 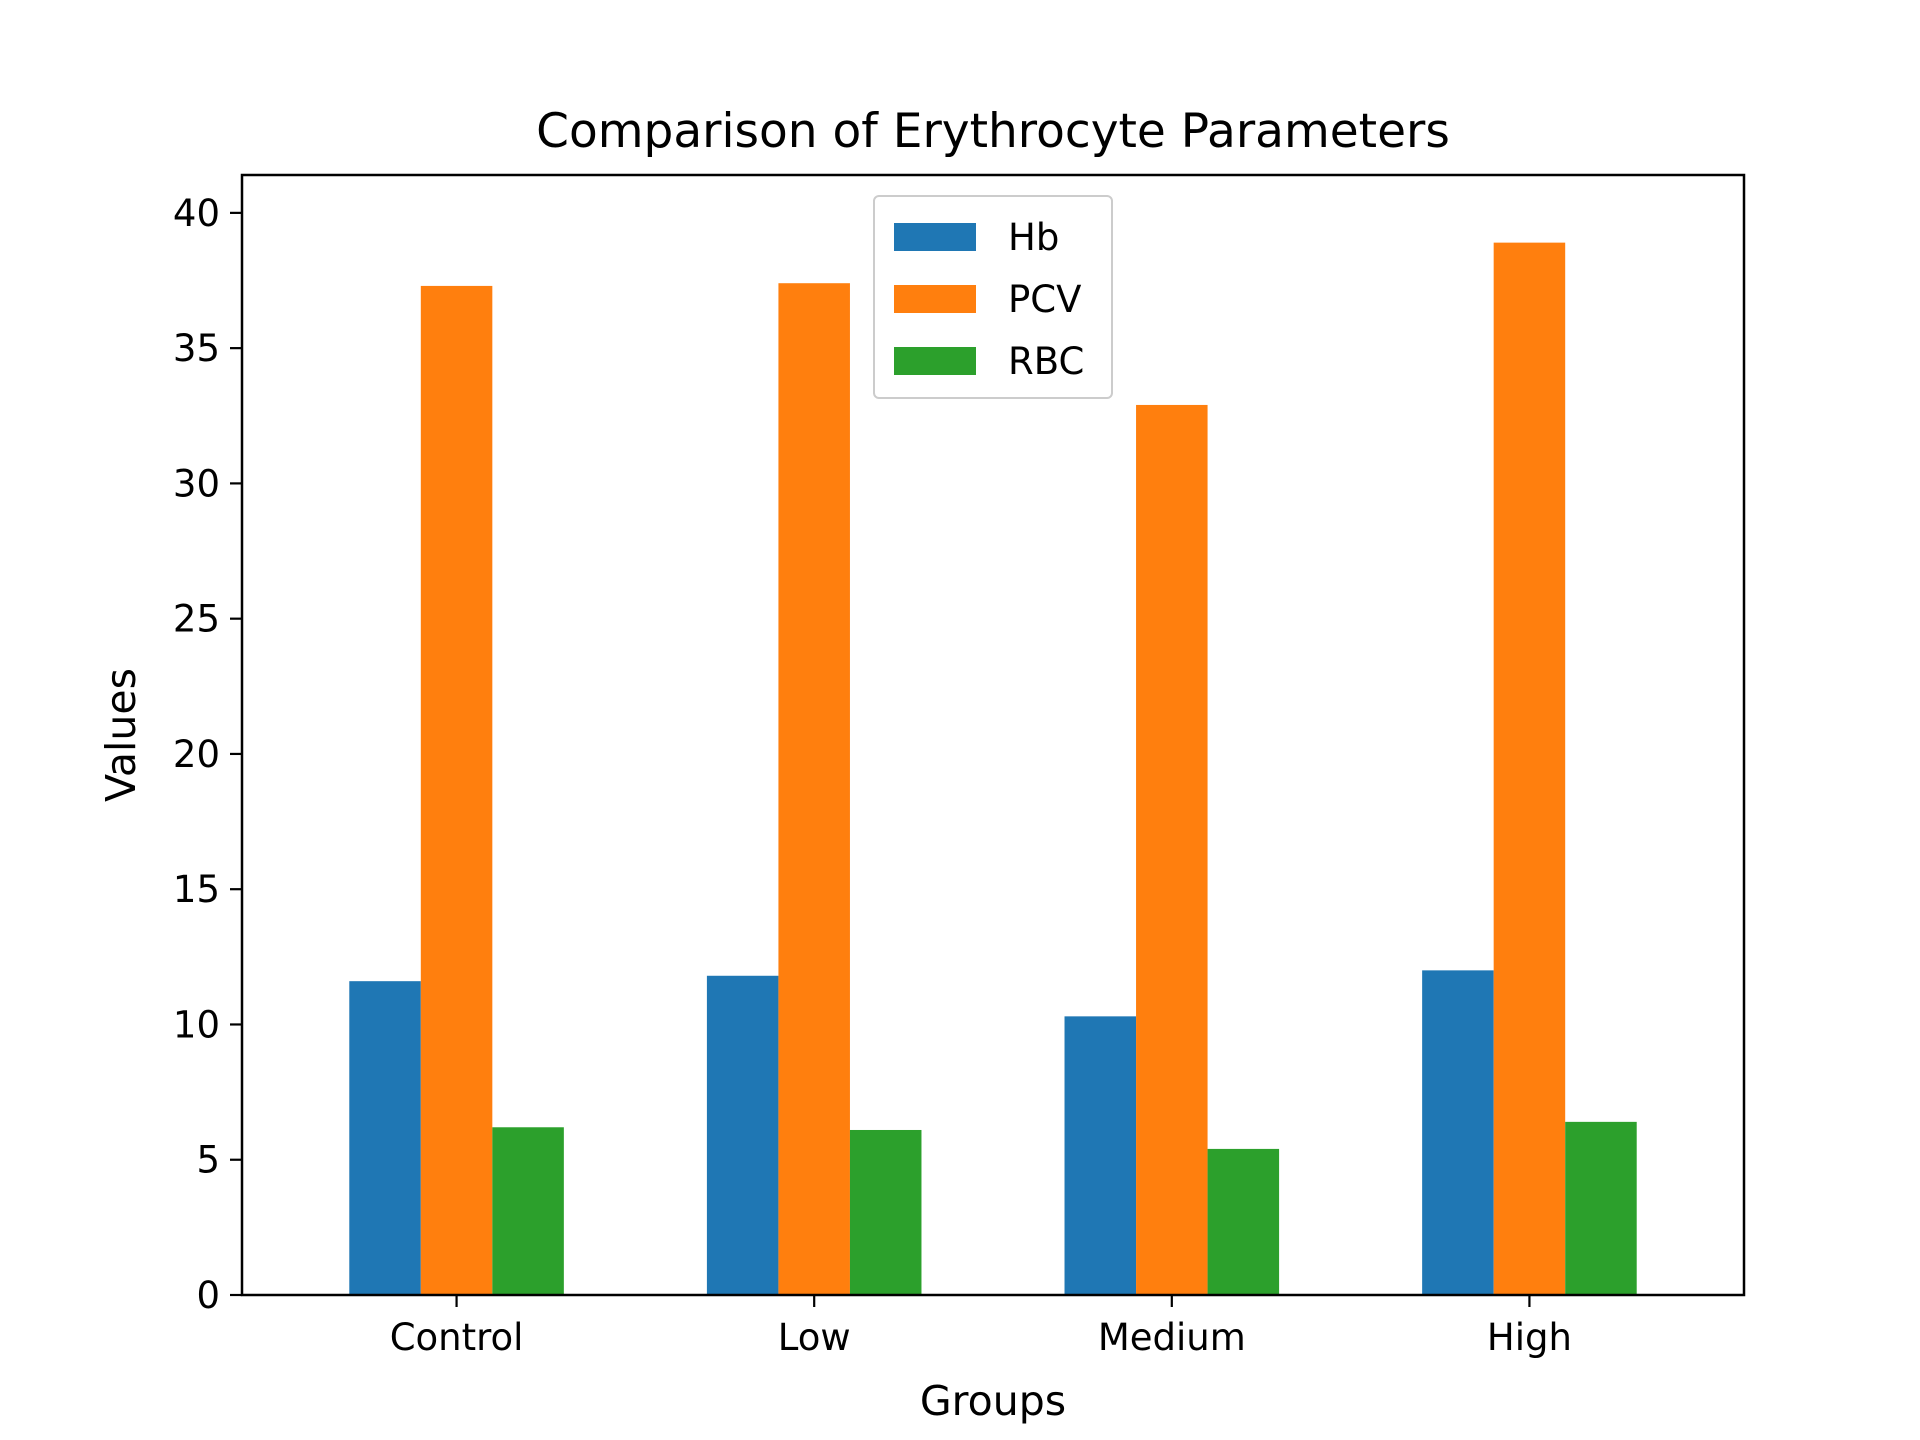 What do you see at coordinates (208, 1160) in the screenshot?
I see `y-tick-label: 5` at bounding box center [208, 1160].